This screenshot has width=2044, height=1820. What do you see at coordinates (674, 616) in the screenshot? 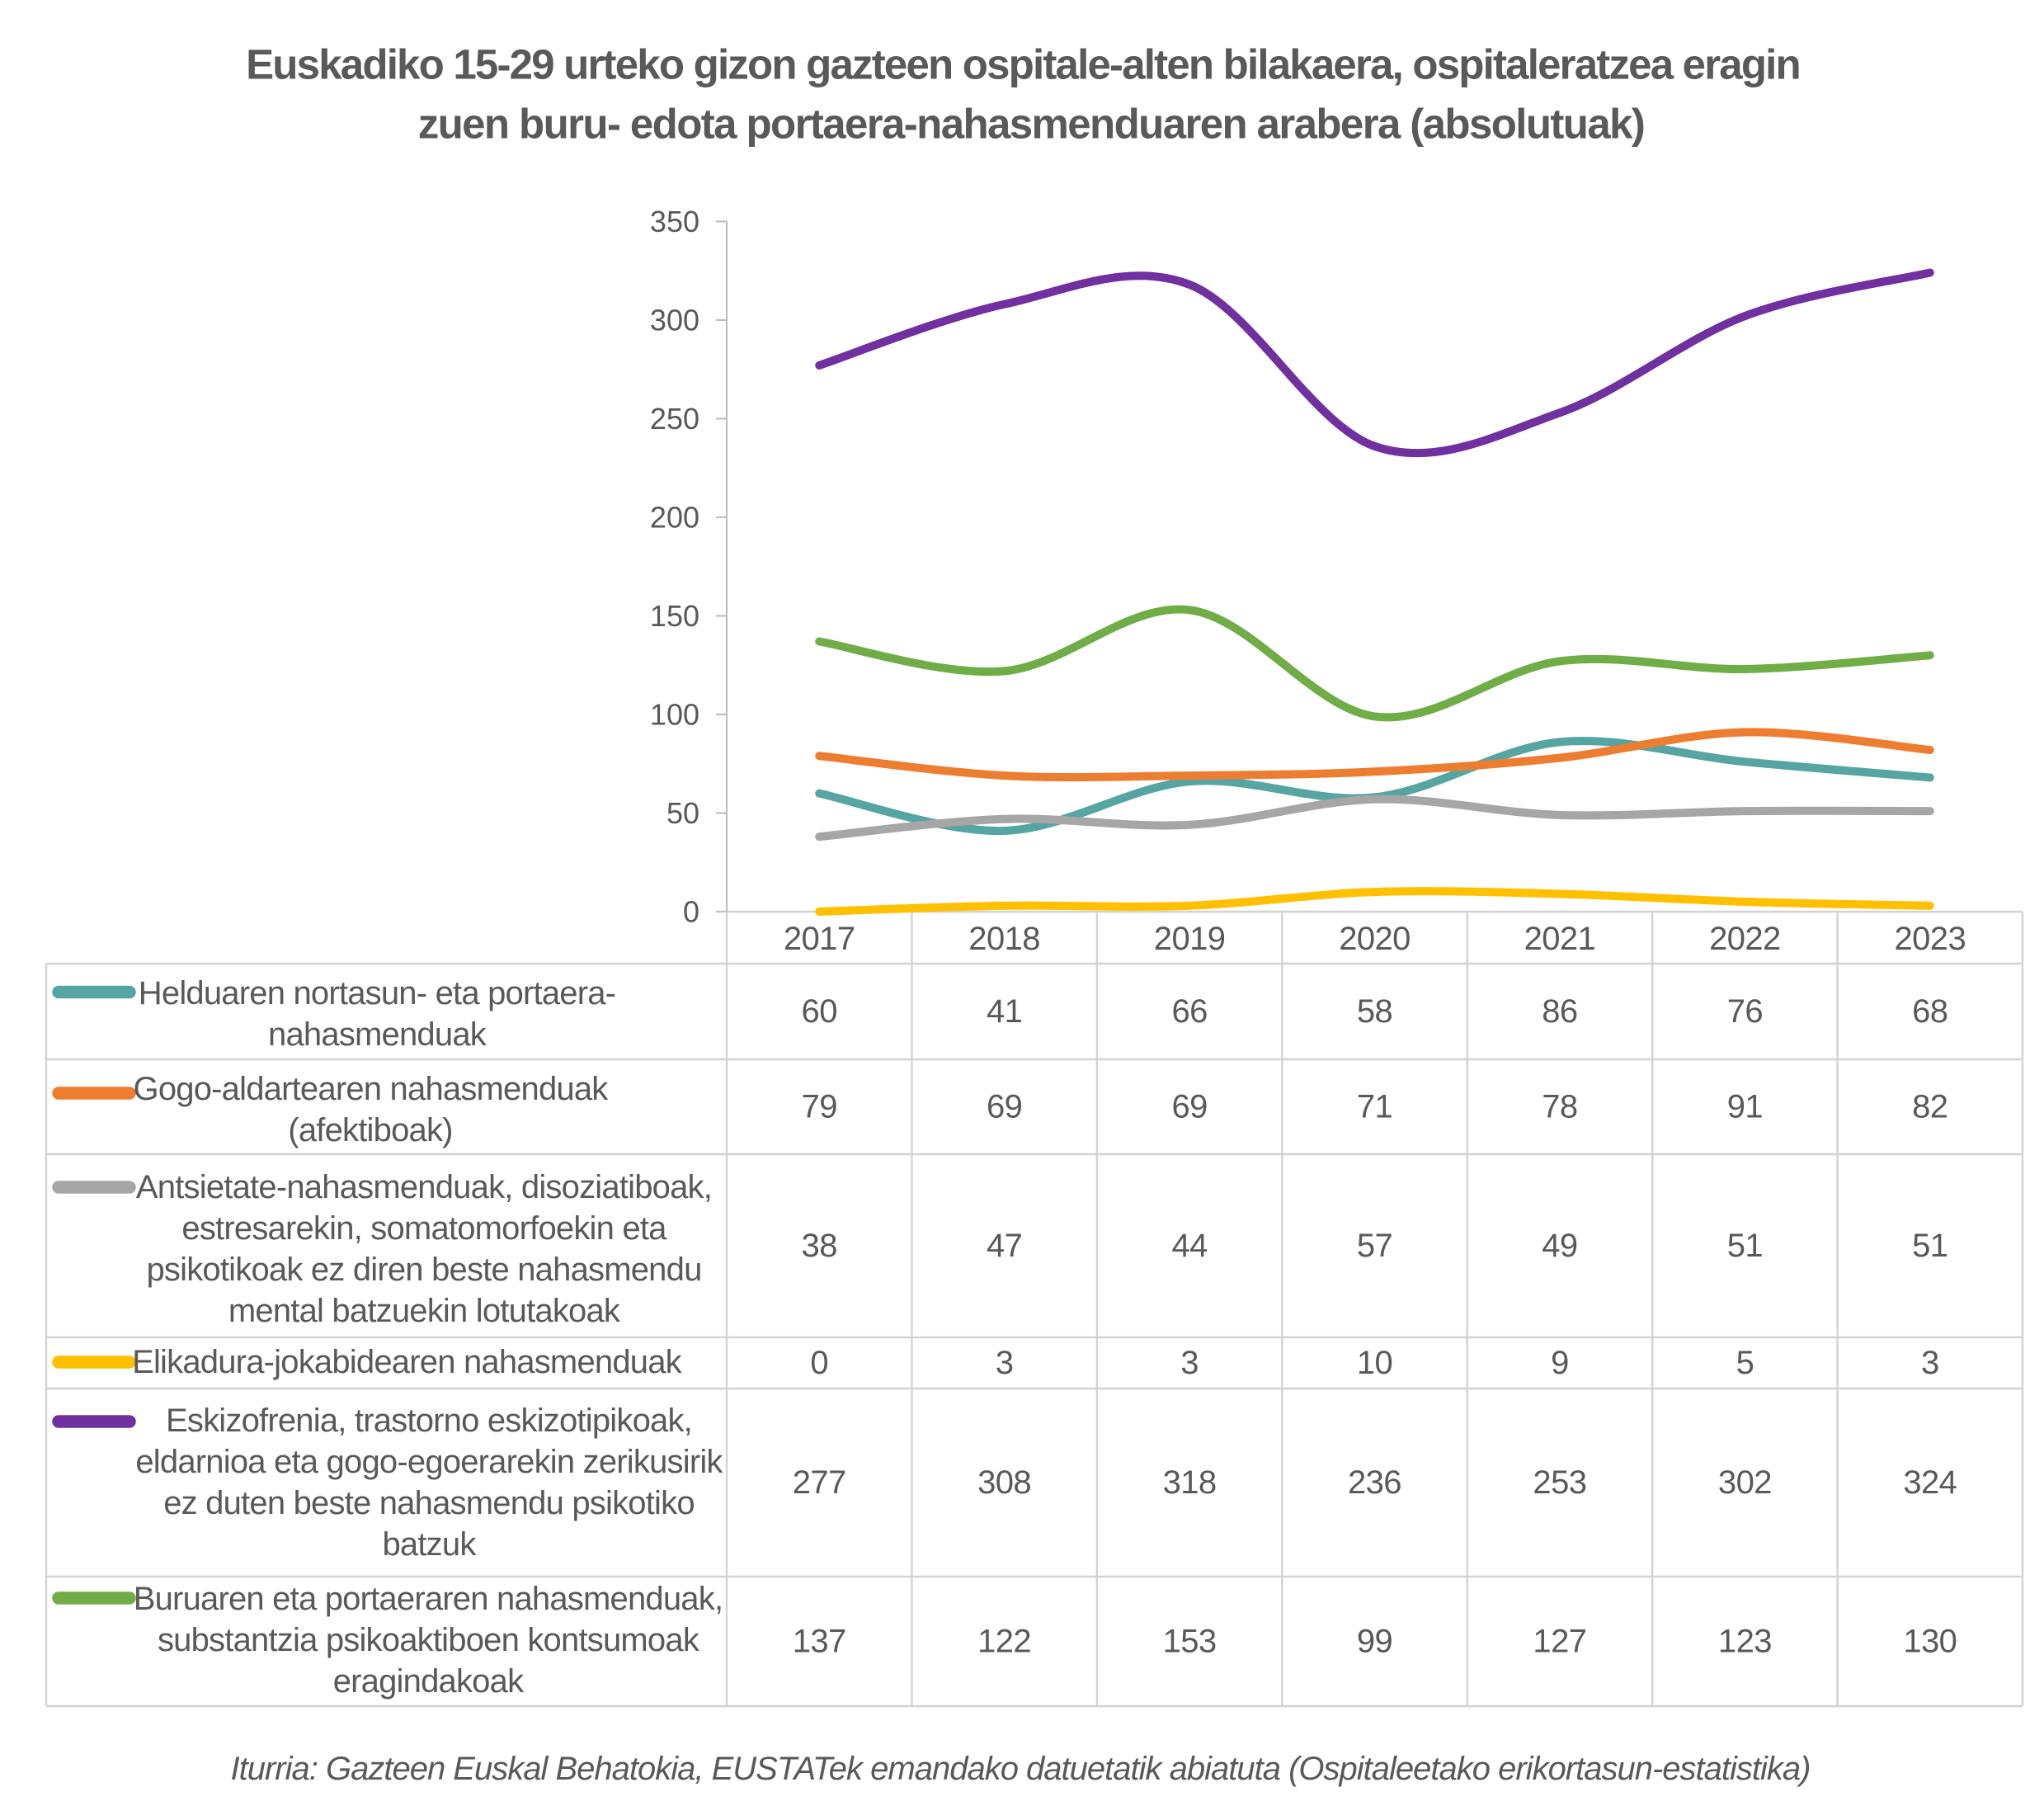
I see `svg-text: 150` at bounding box center [674, 616].